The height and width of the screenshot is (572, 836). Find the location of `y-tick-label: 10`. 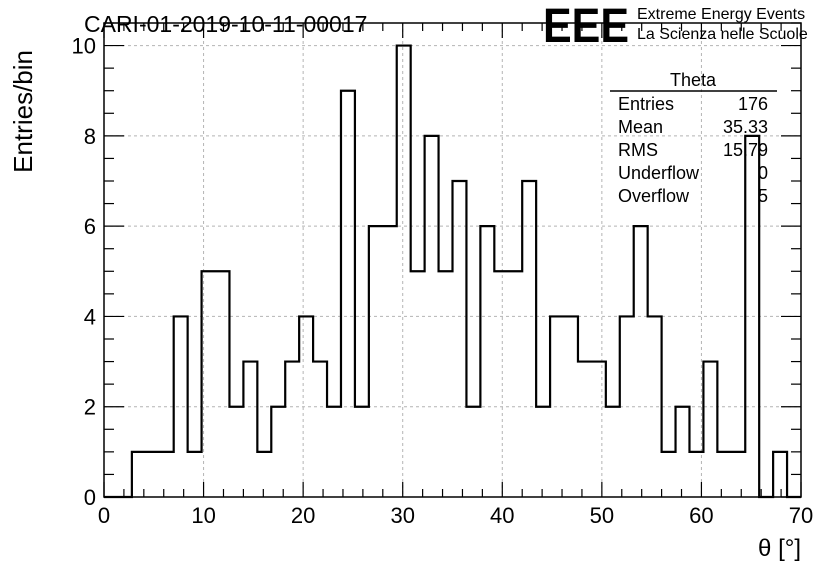

y-tick-label: 10 is located at coordinates (84, 46).